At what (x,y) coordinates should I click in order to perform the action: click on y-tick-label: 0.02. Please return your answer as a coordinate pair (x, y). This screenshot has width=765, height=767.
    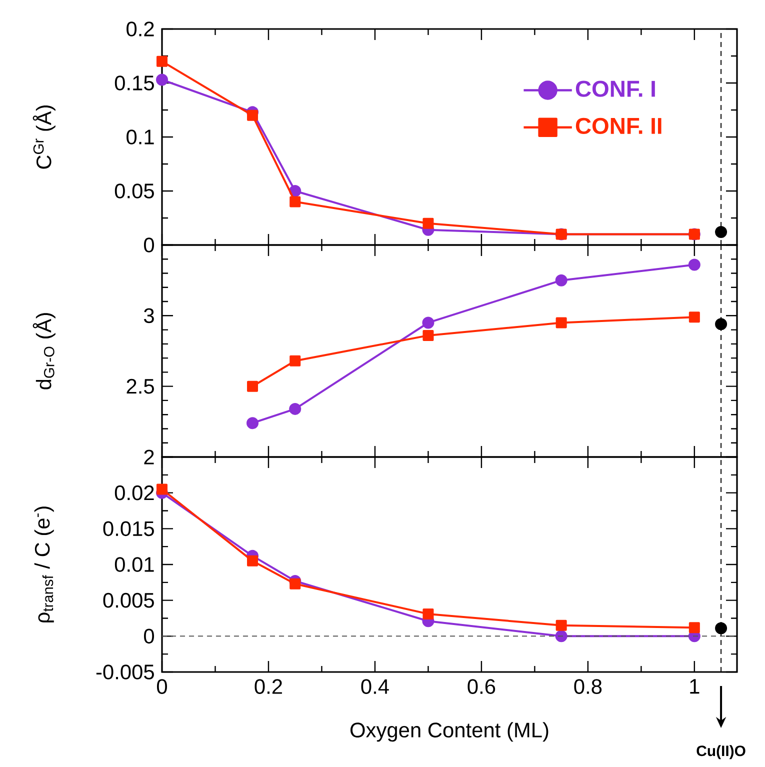
    Looking at the image, I should click on (134, 492).